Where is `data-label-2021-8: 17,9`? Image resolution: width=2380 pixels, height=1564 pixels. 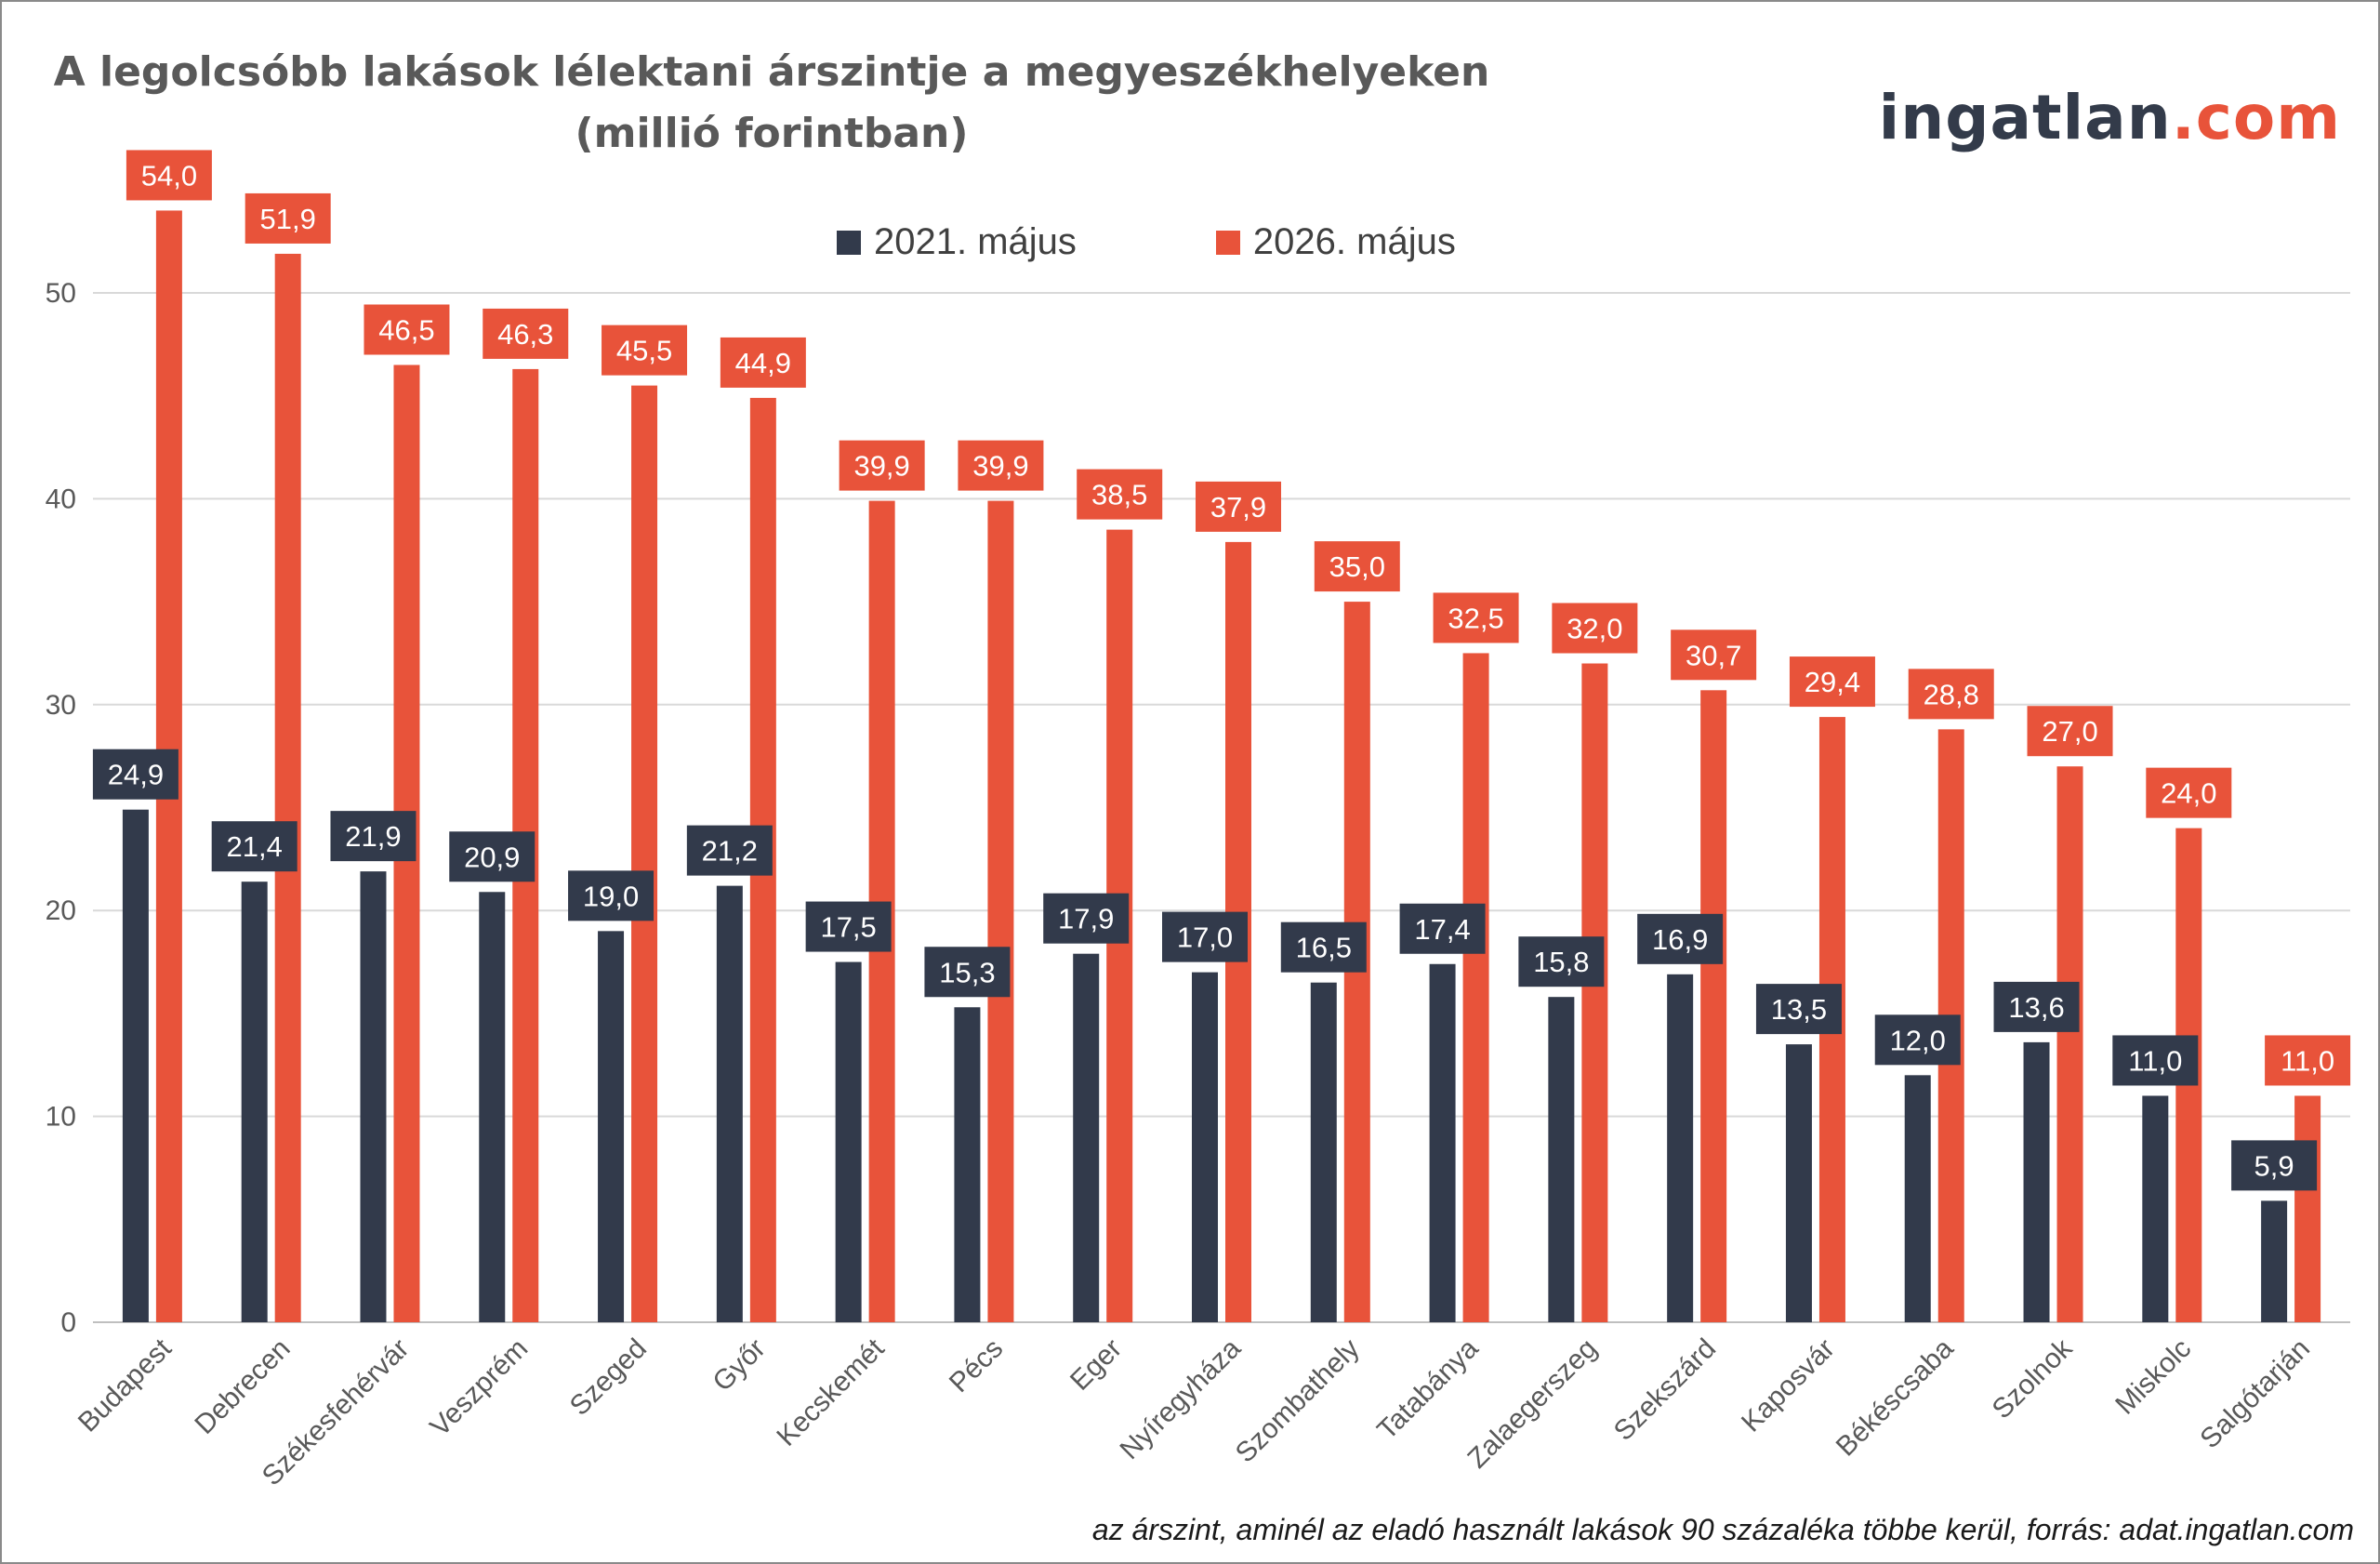
data-label-2021-8: 17,9 is located at coordinates (1086, 919).